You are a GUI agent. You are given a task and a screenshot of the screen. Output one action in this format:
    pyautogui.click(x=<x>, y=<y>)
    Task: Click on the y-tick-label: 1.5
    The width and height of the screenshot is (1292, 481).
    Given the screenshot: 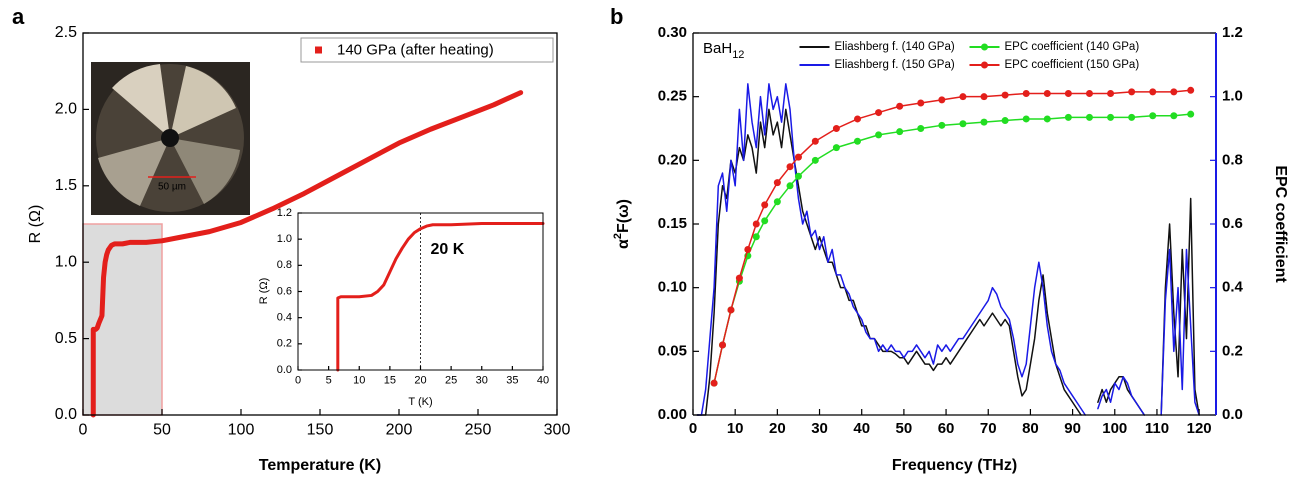 What is the action you would take?
    pyautogui.click(x=66, y=185)
    